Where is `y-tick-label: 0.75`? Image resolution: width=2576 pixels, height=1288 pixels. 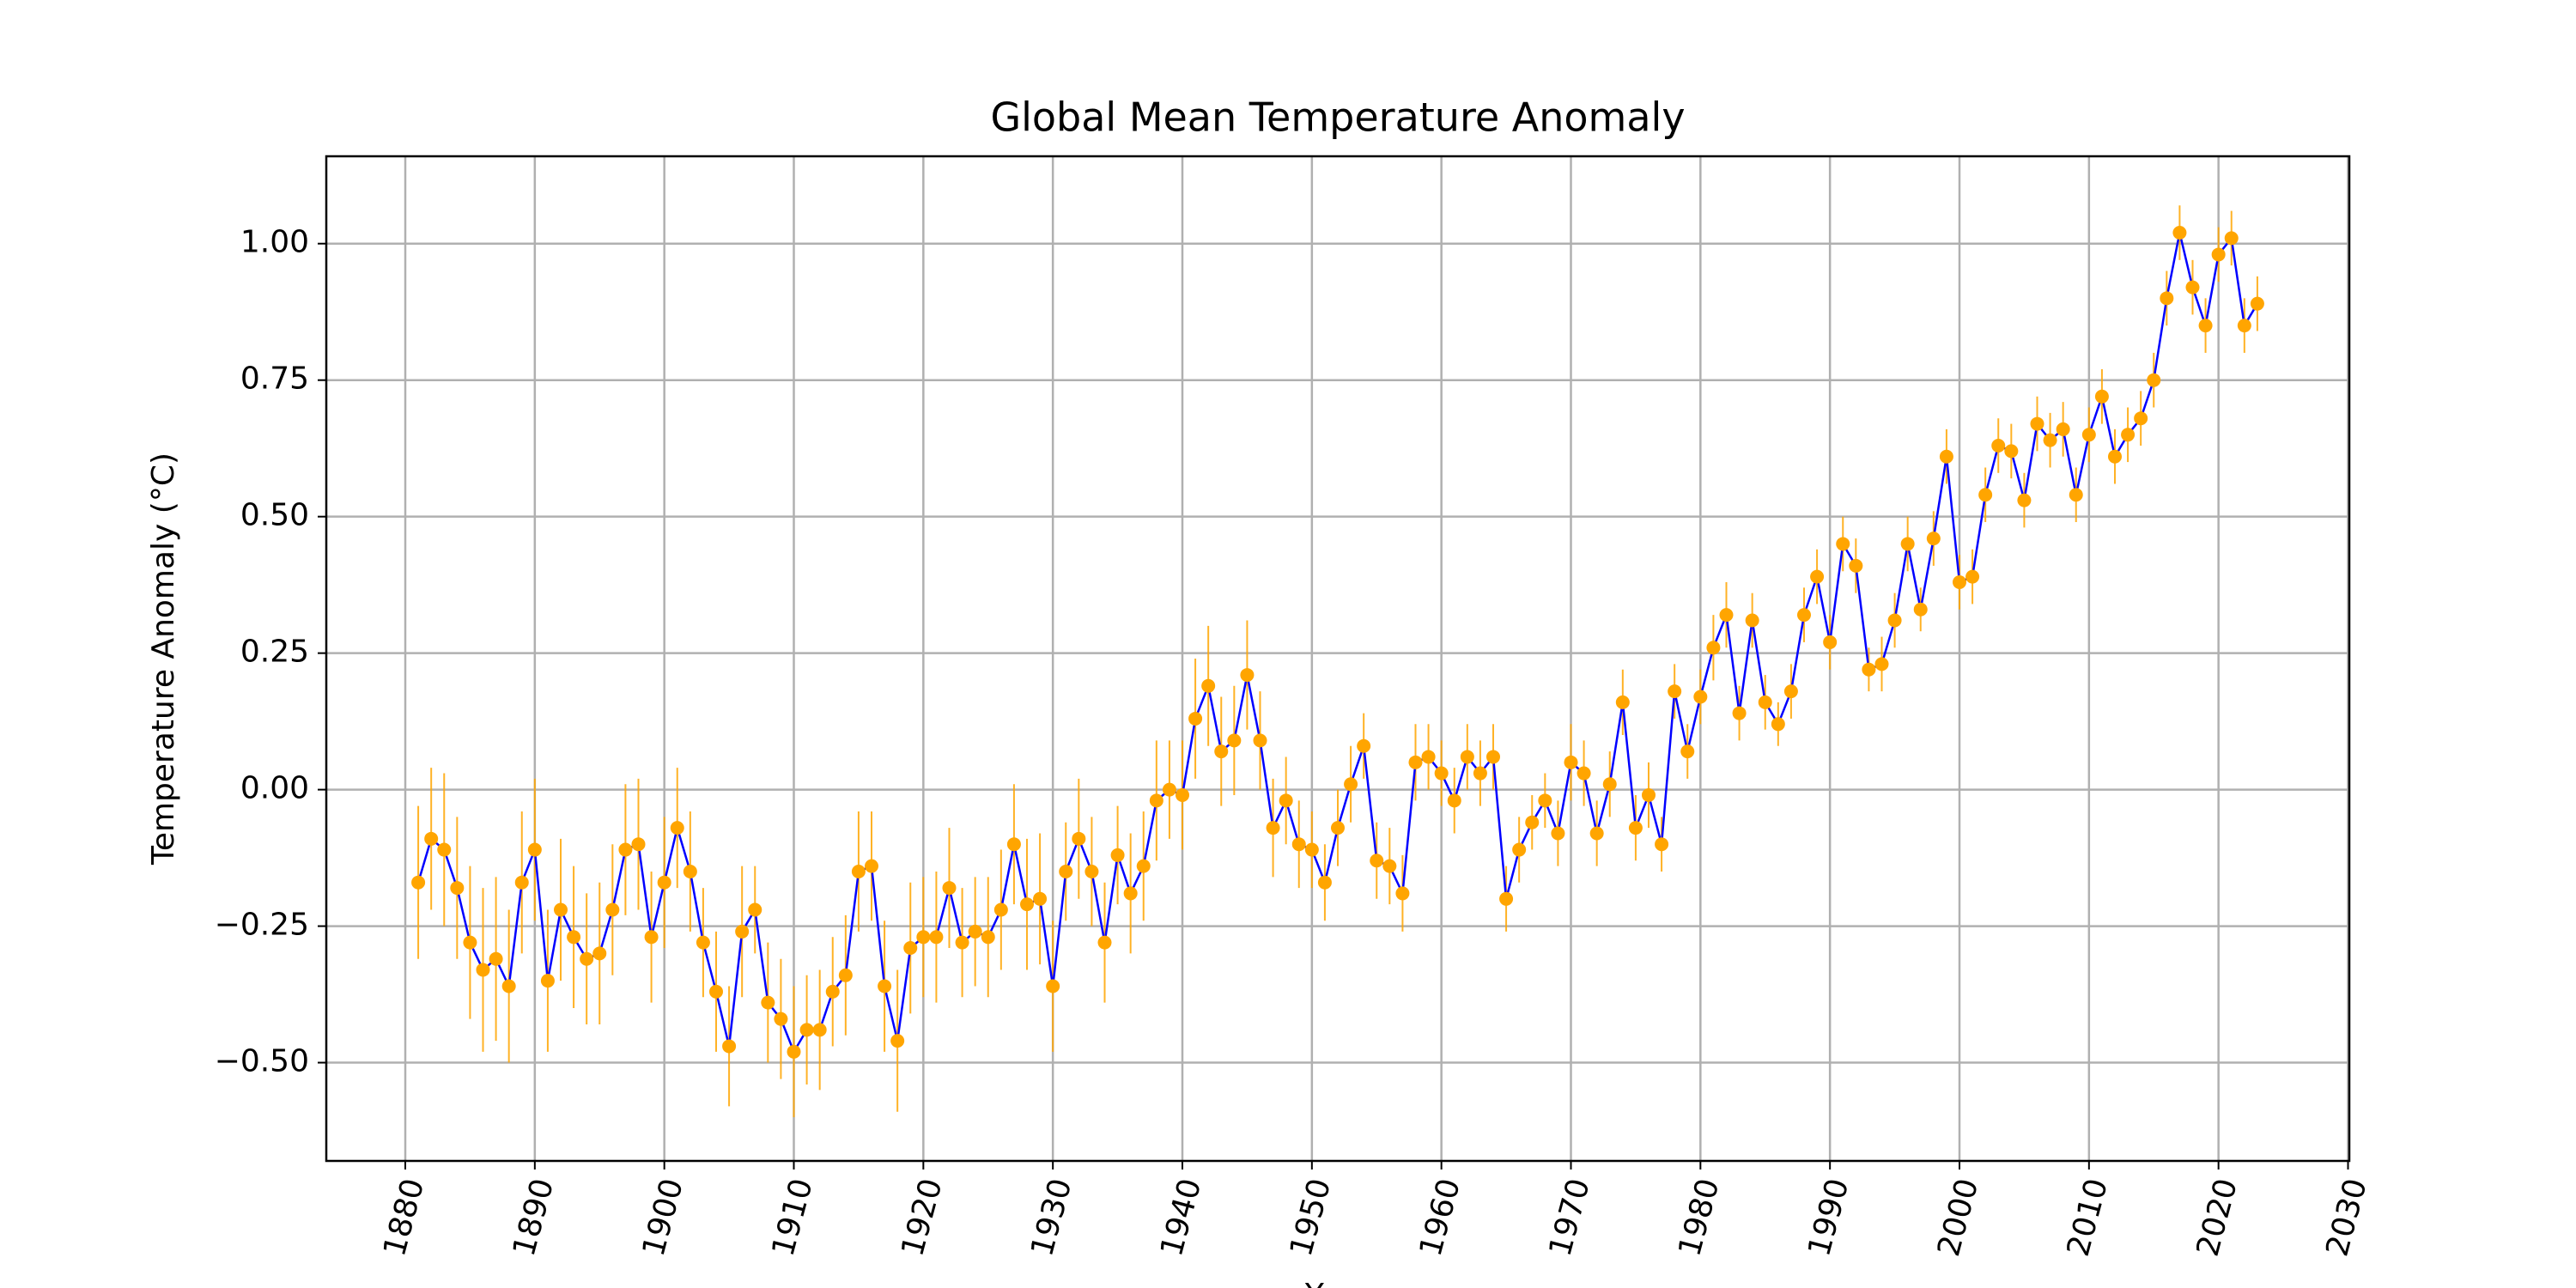
y-tick-label: 0.75 is located at coordinates (274, 379).